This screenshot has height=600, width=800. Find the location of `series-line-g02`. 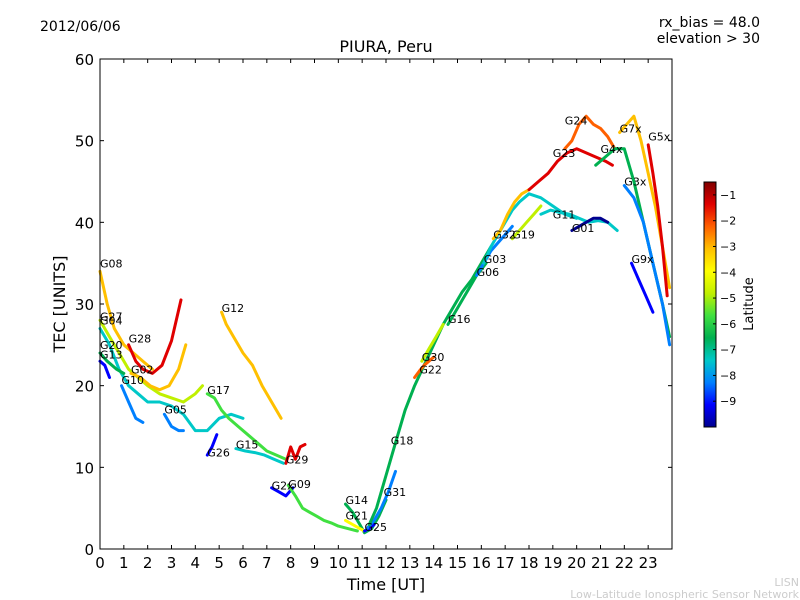

series-line-g02 is located at coordinates (158, 367).